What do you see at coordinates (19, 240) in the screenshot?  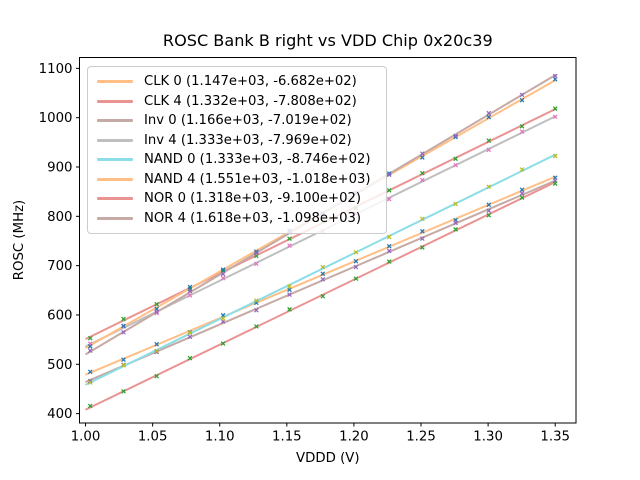 I see `y-axis-label: ROSC (MHz)` at bounding box center [19, 240].